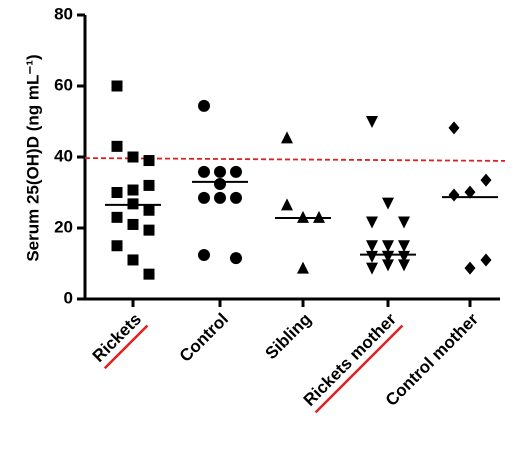 The height and width of the screenshot is (452, 529). I want to click on y-tick-label: 0, so click(68, 297).